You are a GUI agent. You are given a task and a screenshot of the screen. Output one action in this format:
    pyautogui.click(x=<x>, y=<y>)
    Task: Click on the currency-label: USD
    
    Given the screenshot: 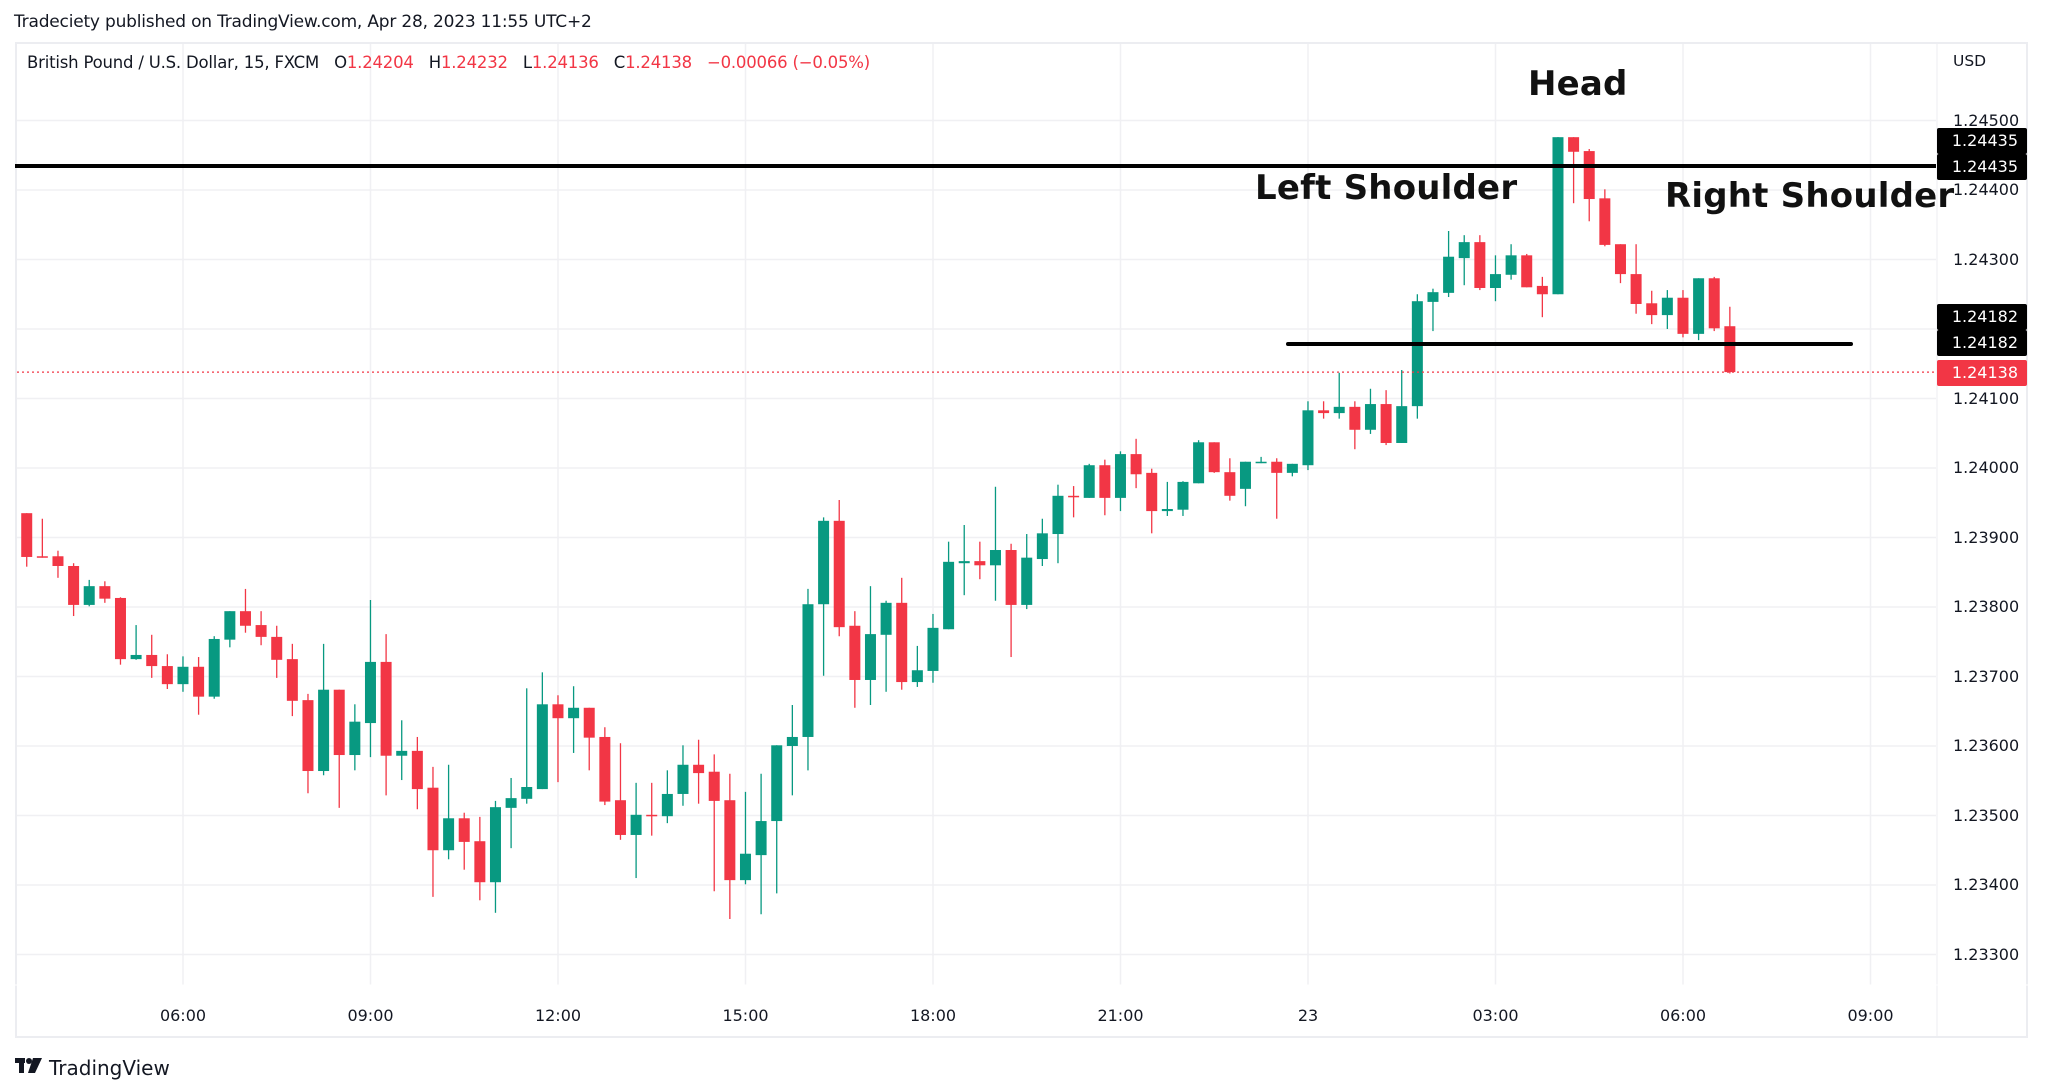 What is the action you would take?
    pyautogui.click(x=1970, y=61)
    